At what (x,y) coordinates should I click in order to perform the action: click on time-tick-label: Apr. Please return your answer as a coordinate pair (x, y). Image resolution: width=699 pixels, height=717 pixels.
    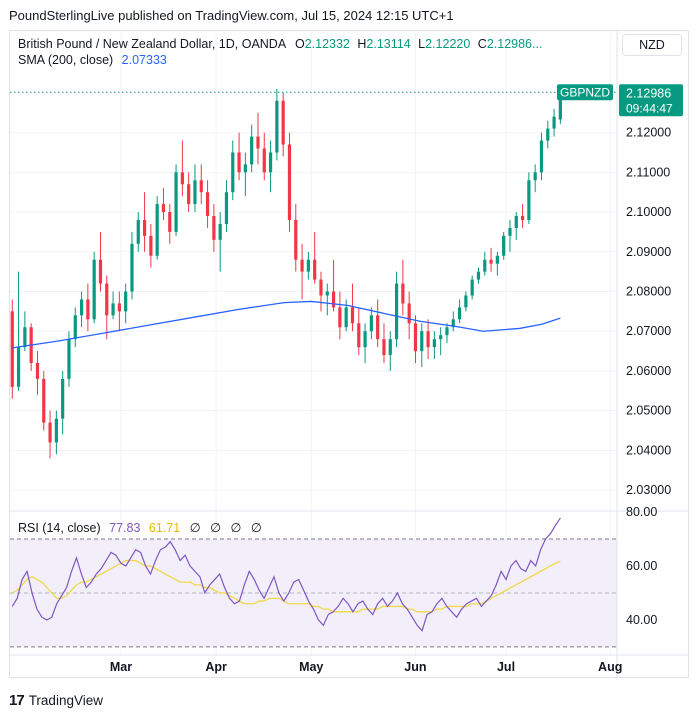
    Looking at the image, I should click on (216, 667).